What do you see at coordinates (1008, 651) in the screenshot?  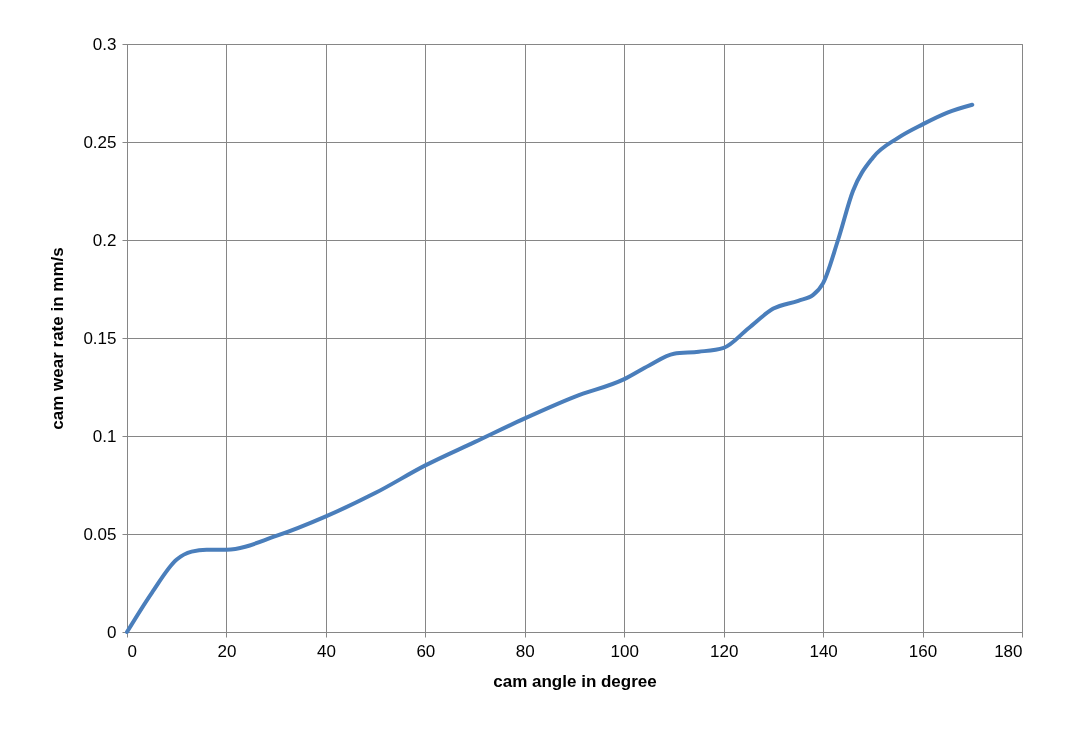 I see `x-tick-label: 180` at bounding box center [1008, 651].